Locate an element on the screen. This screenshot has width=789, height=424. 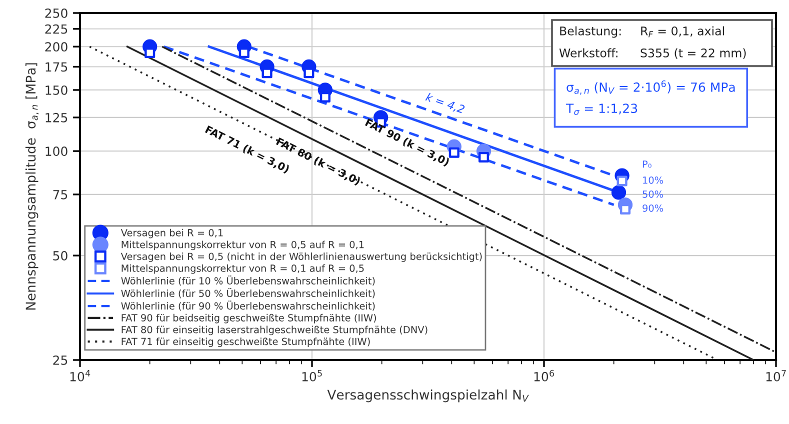
x-tick-label: 10$^{4}$ is located at coordinates (80, 376).